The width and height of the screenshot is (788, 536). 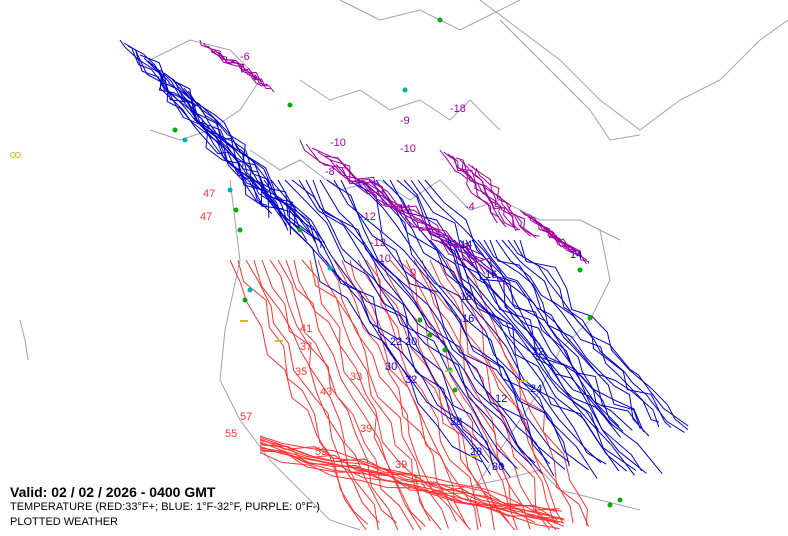 What do you see at coordinates (405, 121) in the screenshot?
I see `contour-label: -9` at bounding box center [405, 121].